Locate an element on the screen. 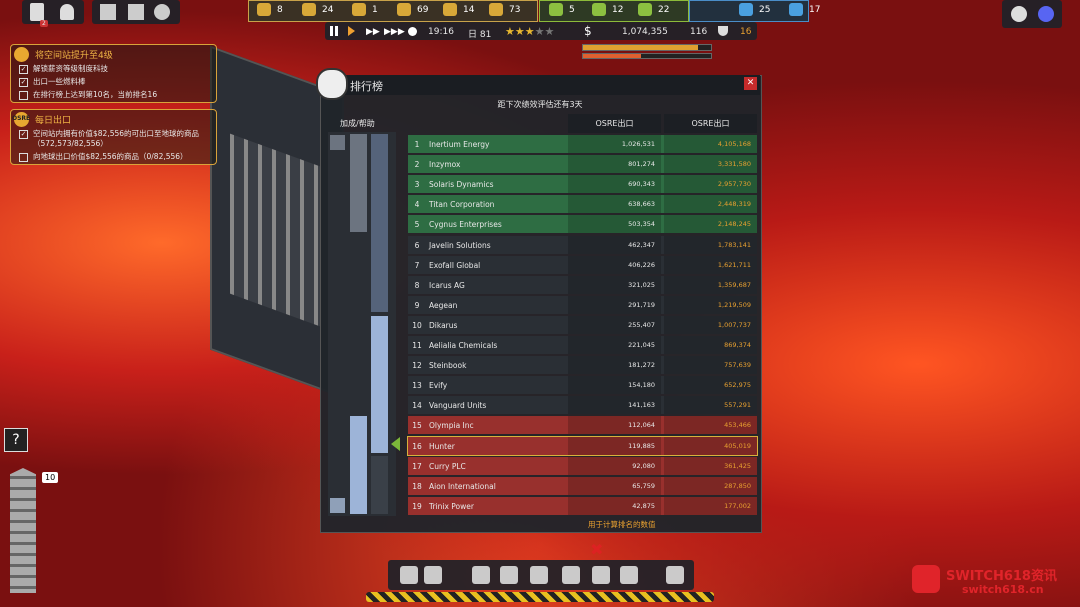 Image resolution: width=1080 pixels, height=607 pixels. resource-bar-a is located at coordinates (393, 11).